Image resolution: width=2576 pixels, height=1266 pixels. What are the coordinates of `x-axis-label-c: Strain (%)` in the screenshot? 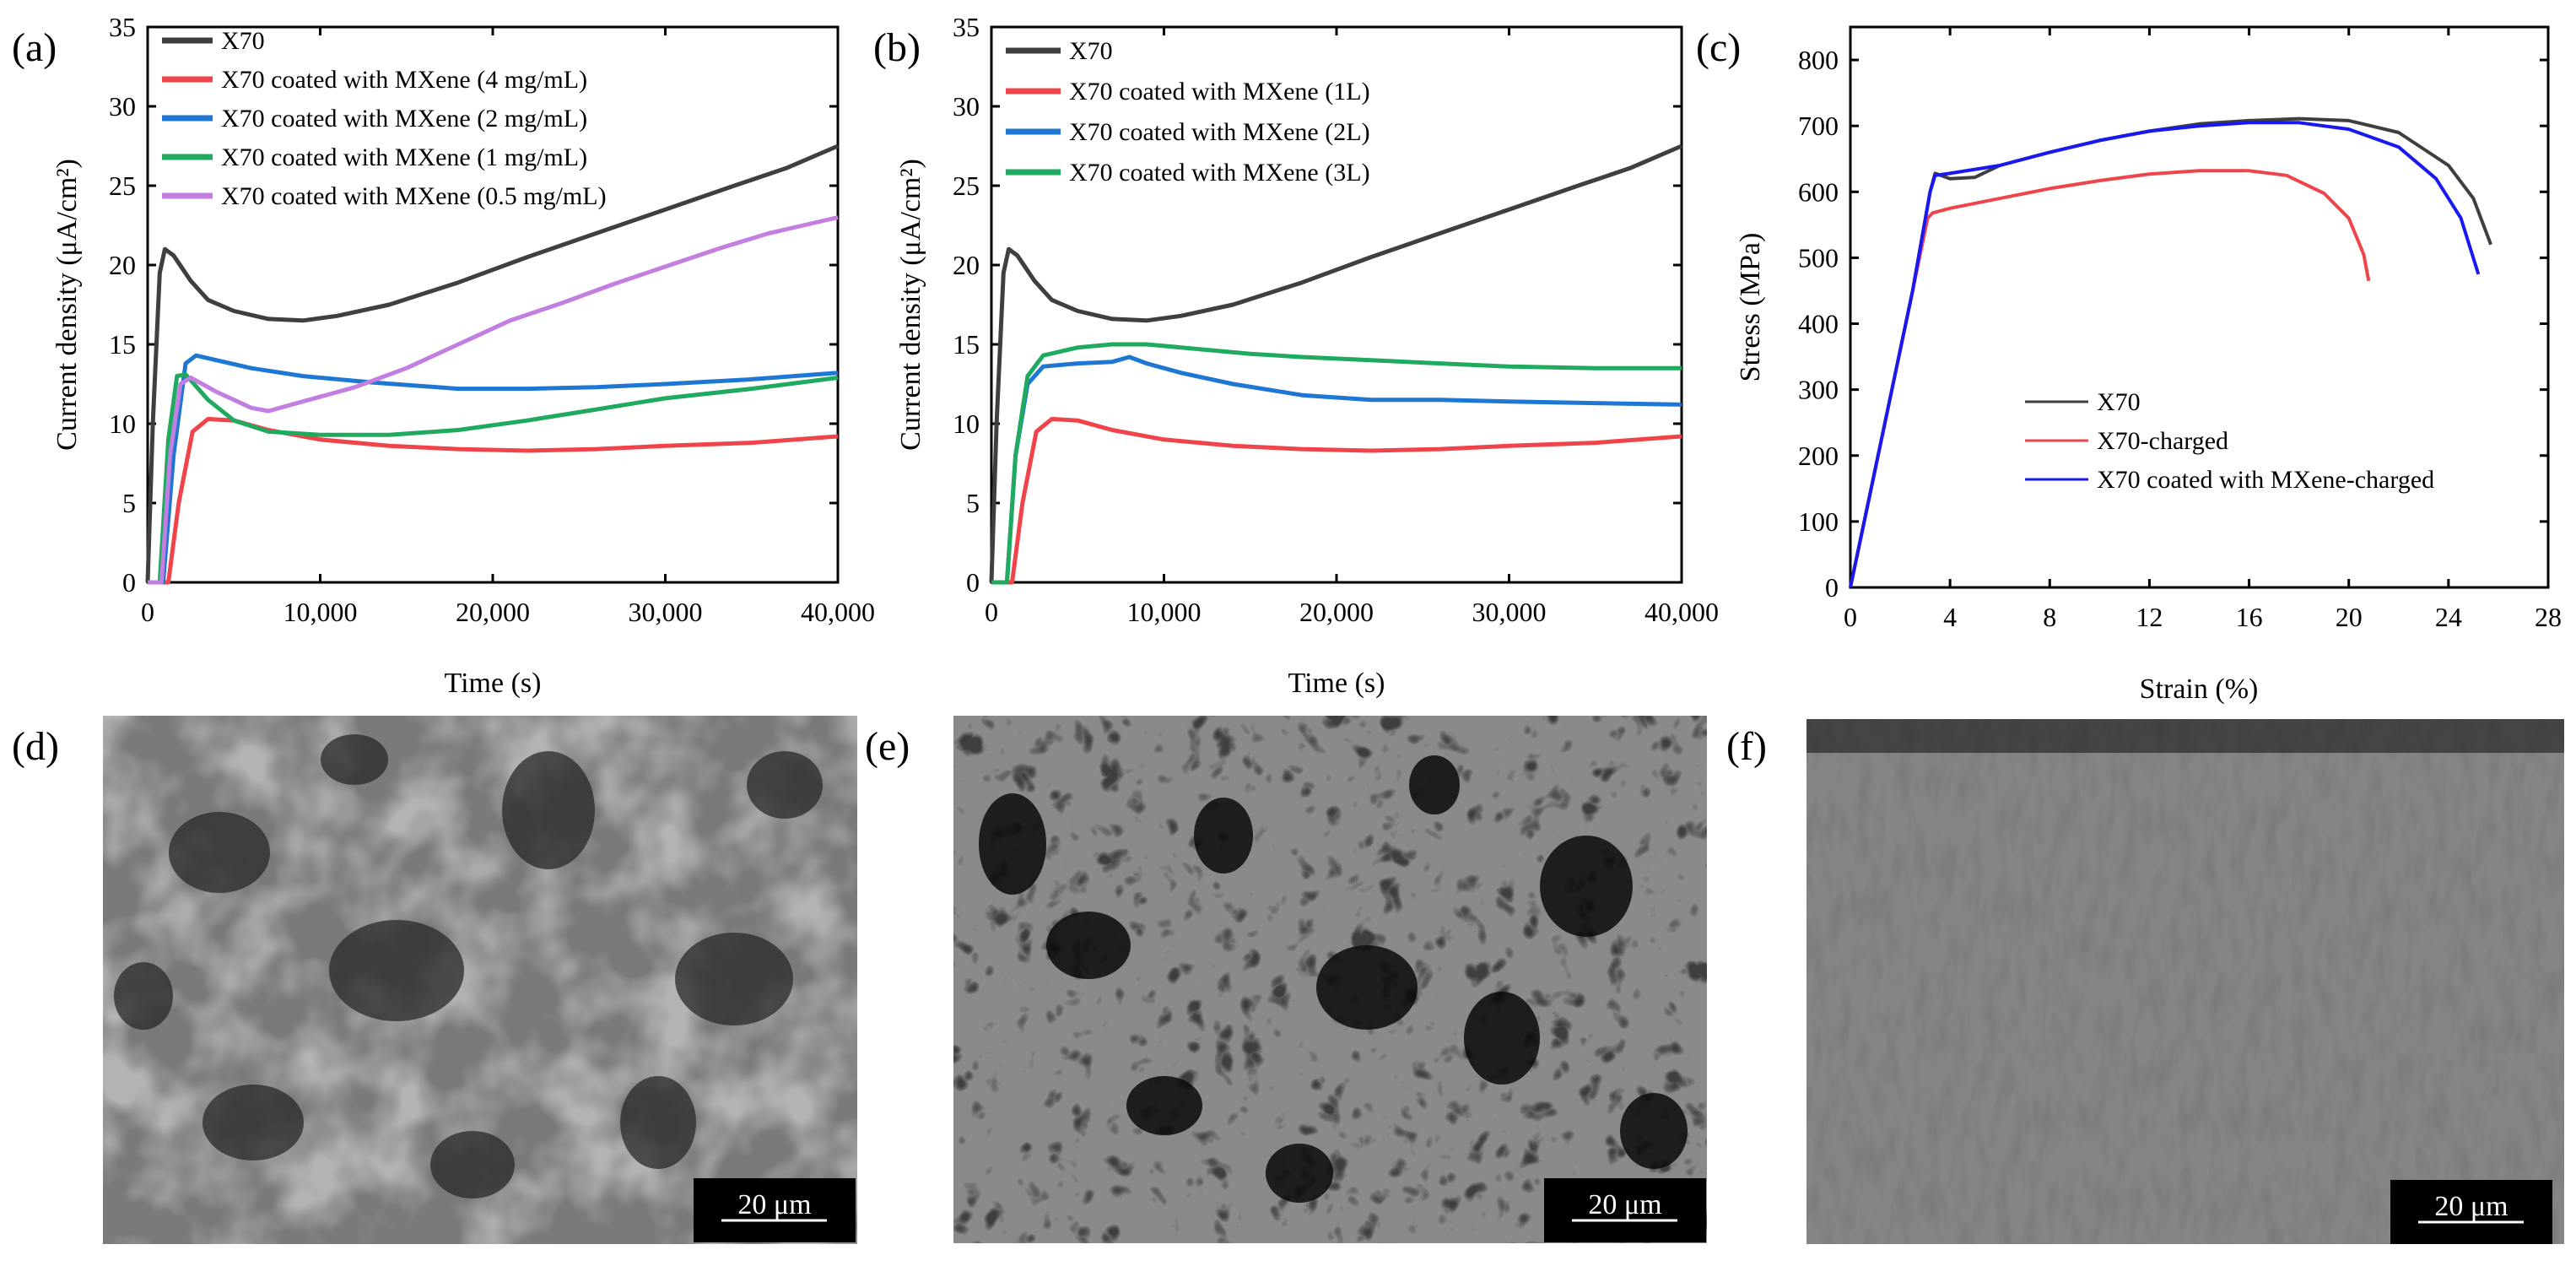 It's located at (2199, 689).